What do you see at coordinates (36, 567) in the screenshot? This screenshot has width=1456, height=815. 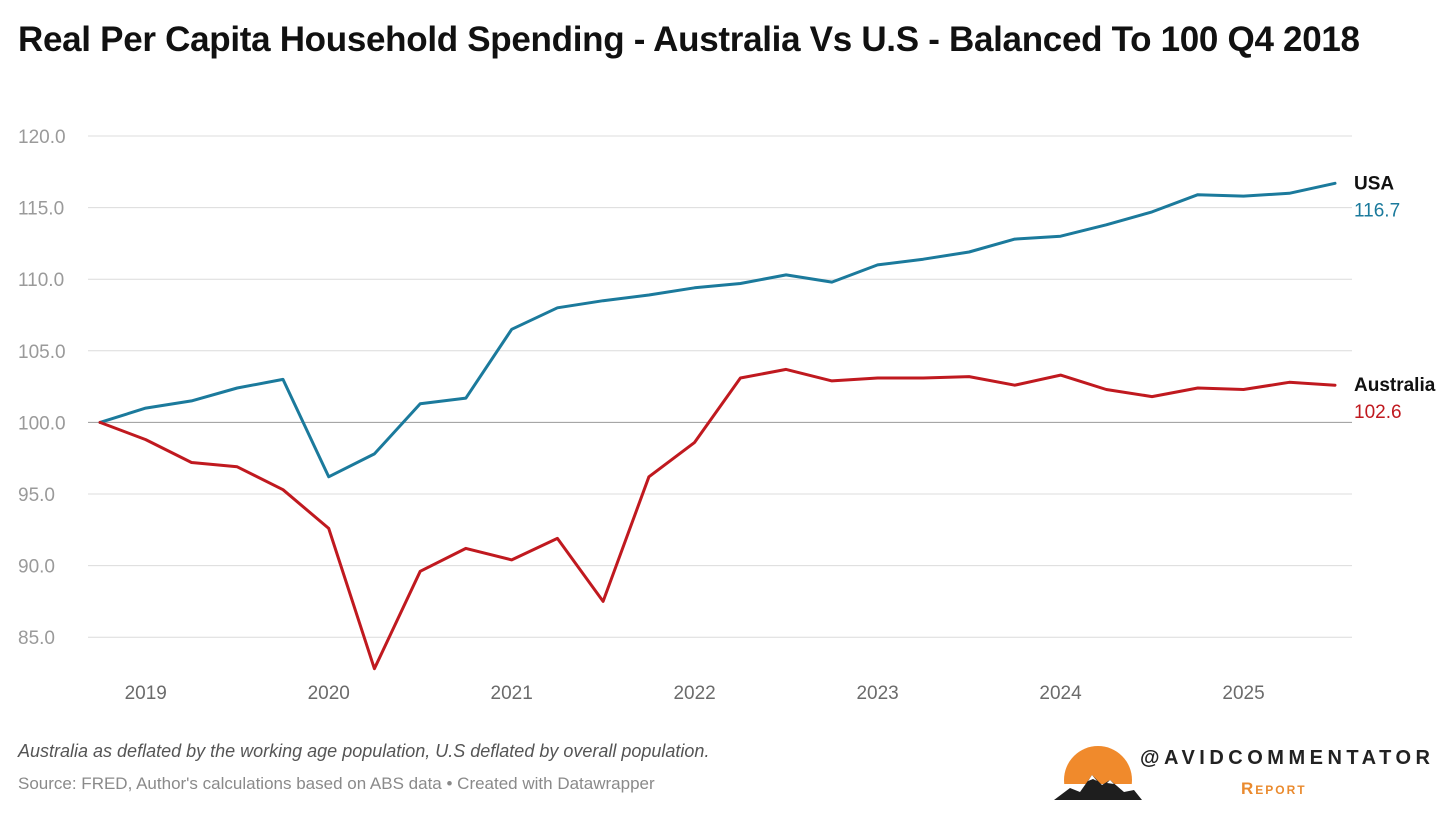 I see `y-tick-label: 90.0` at bounding box center [36, 567].